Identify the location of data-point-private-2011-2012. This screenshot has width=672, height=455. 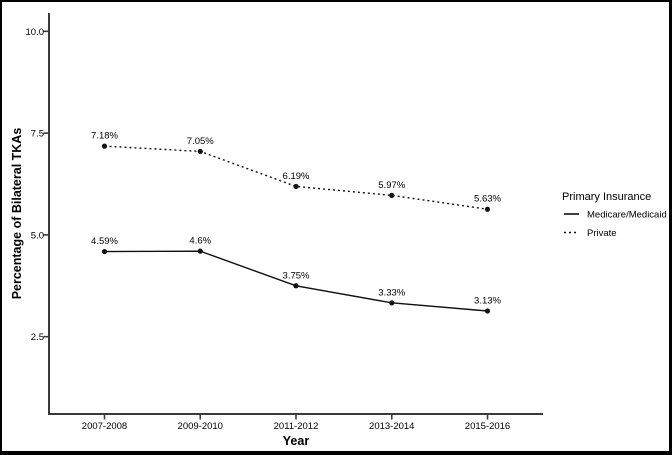
(296, 186).